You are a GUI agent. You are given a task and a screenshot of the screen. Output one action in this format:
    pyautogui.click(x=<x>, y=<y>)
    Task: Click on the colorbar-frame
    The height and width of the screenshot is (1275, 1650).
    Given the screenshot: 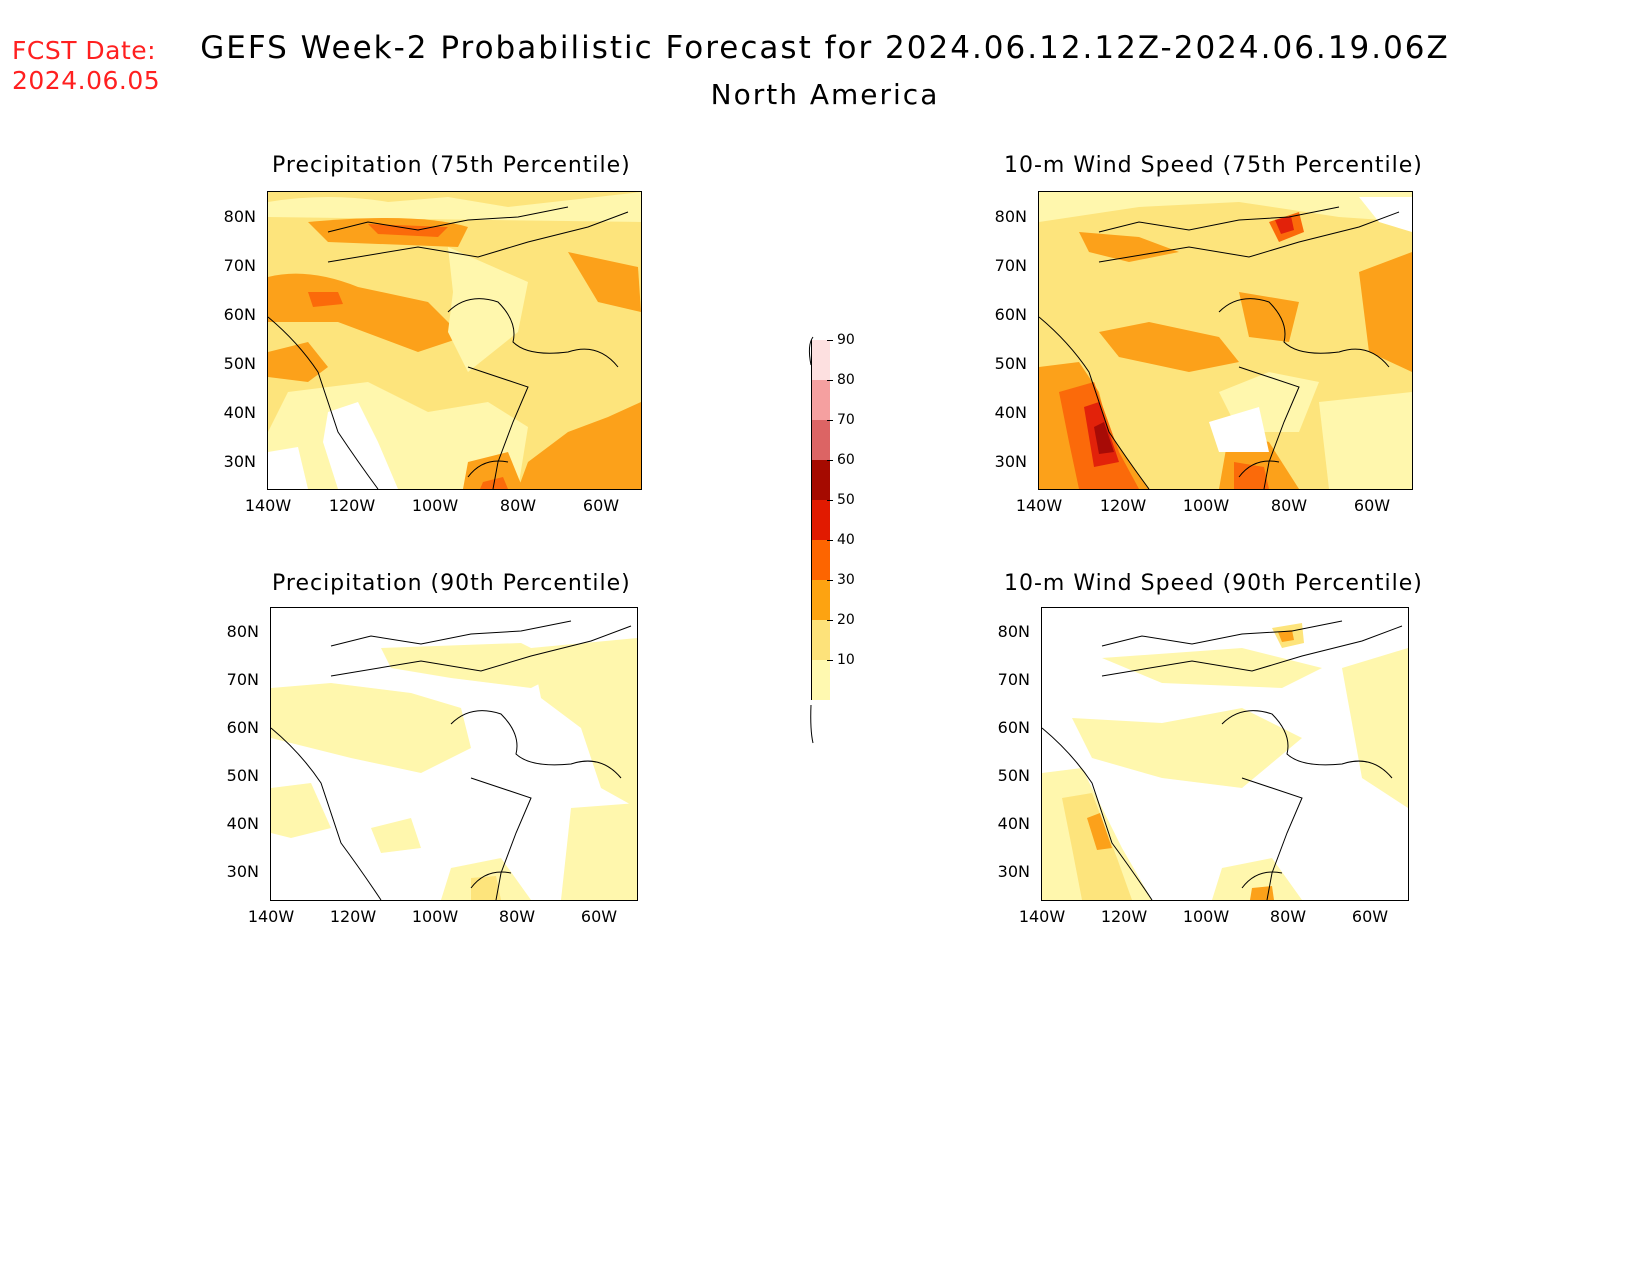 What is the action you would take?
    pyautogui.click(x=811, y=540)
    